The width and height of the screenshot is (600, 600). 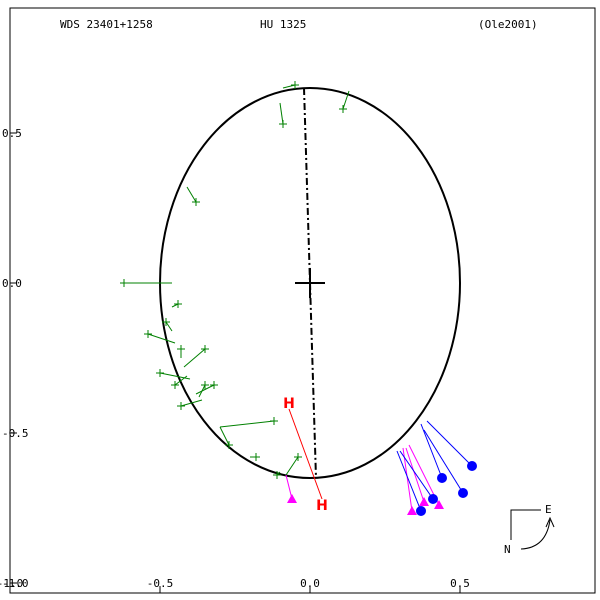 I want to click on compass-arrowhead-icon, so click(x=550, y=522).